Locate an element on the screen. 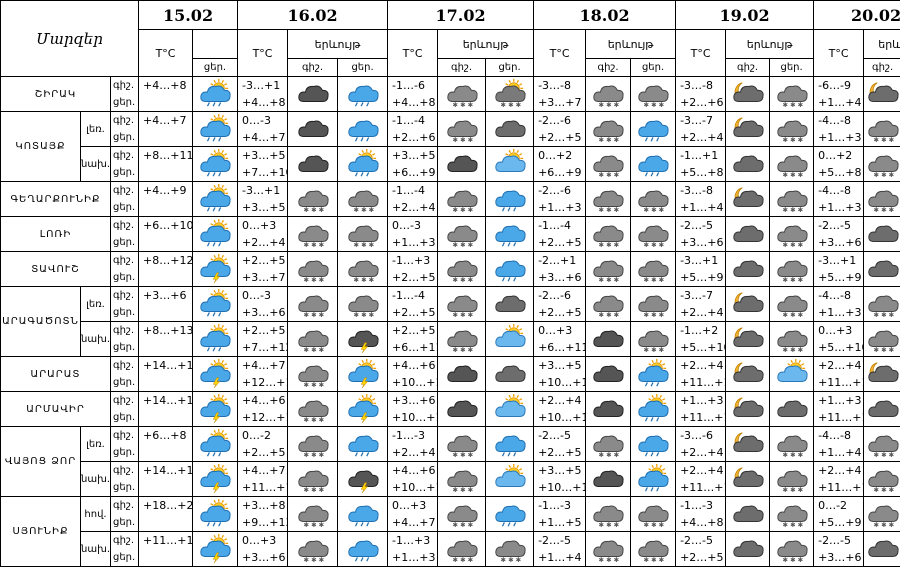 This screenshot has width=900, height=574. temp-cell: +2…+4+11…+13 is located at coordinates (839, 479).